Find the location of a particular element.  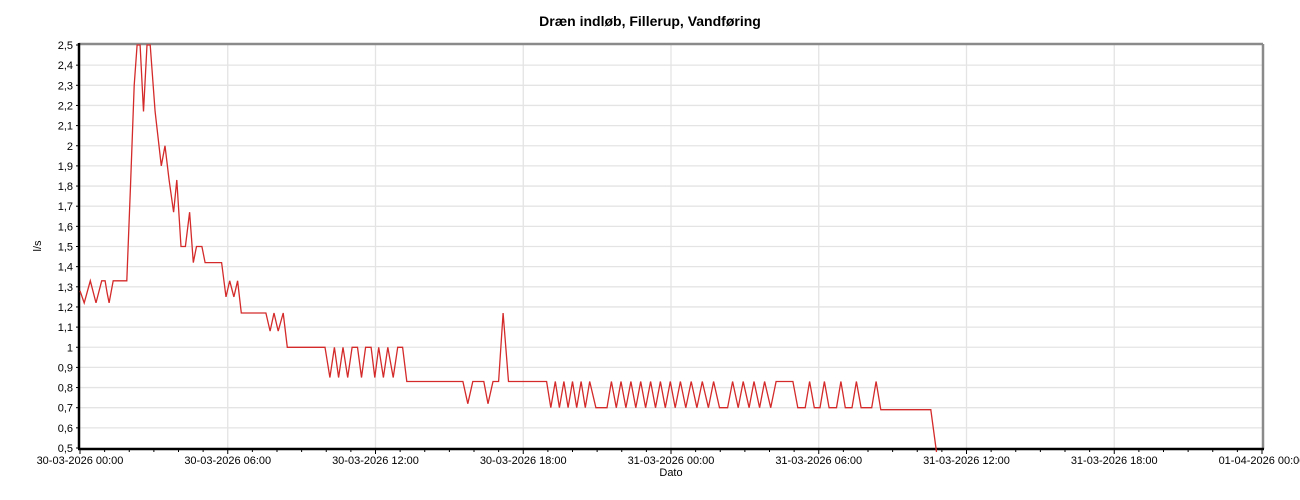

y-tick-label: 1,3 is located at coordinates (65, 288).